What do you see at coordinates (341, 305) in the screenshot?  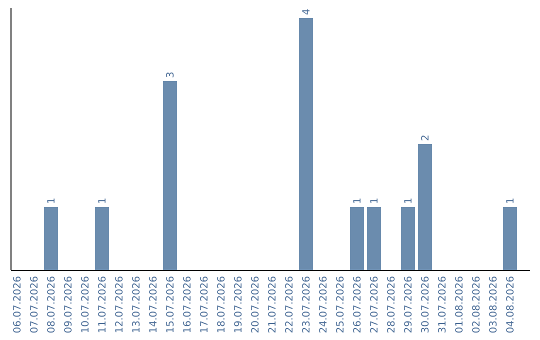 I see `x-tick-label: 25.07.2026` at bounding box center [341, 305].